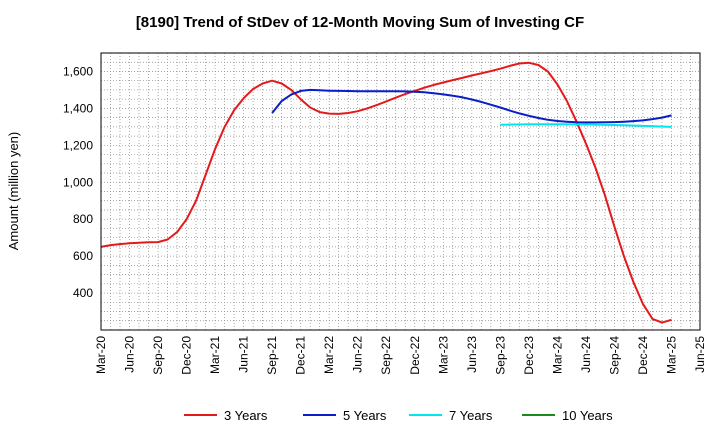 The image size is (720, 440). Describe the element at coordinates (272, 355) in the screenshot. I see `x-tick-label: Sep-21` at that location.